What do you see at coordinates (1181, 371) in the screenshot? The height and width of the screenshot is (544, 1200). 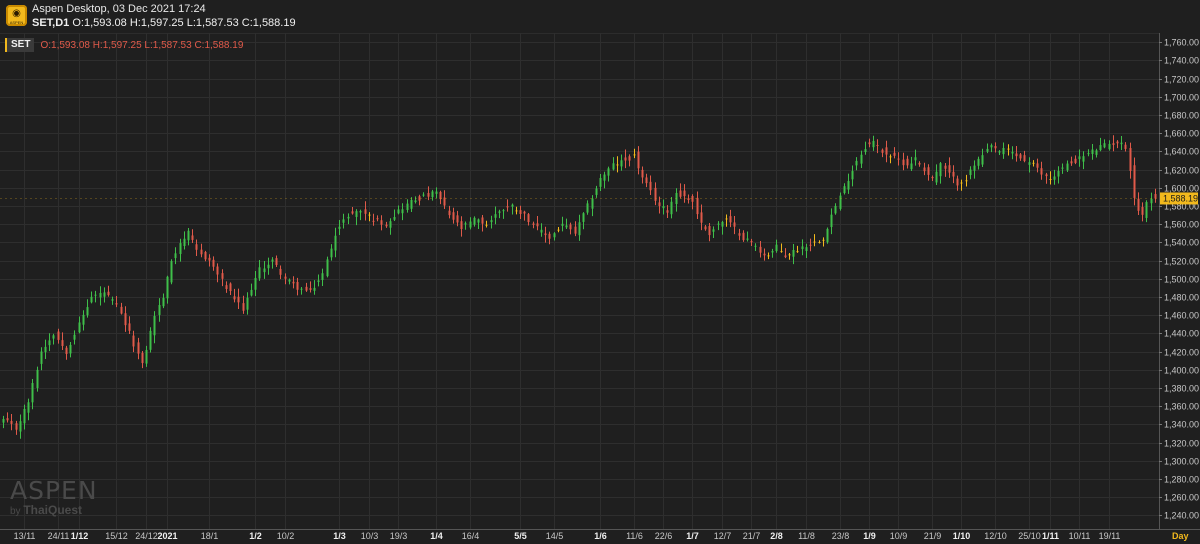 I see `y-tick-label: 1,400.00` at bounding box center [1181, 371].